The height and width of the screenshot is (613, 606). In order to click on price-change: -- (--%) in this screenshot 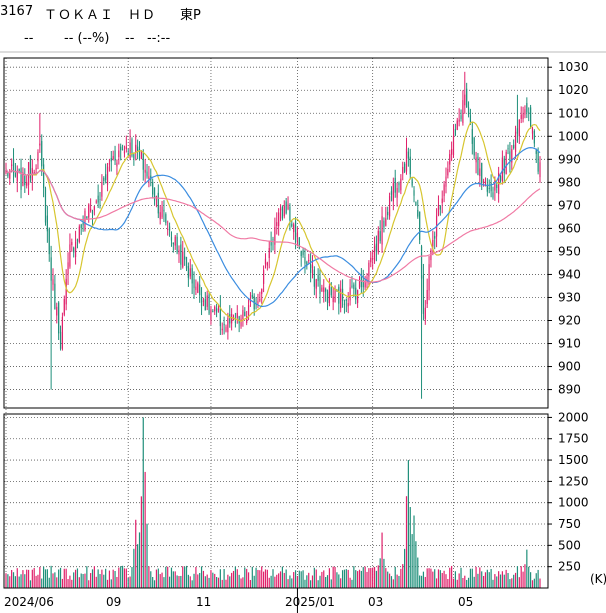, I will do `click(87, 38)`.